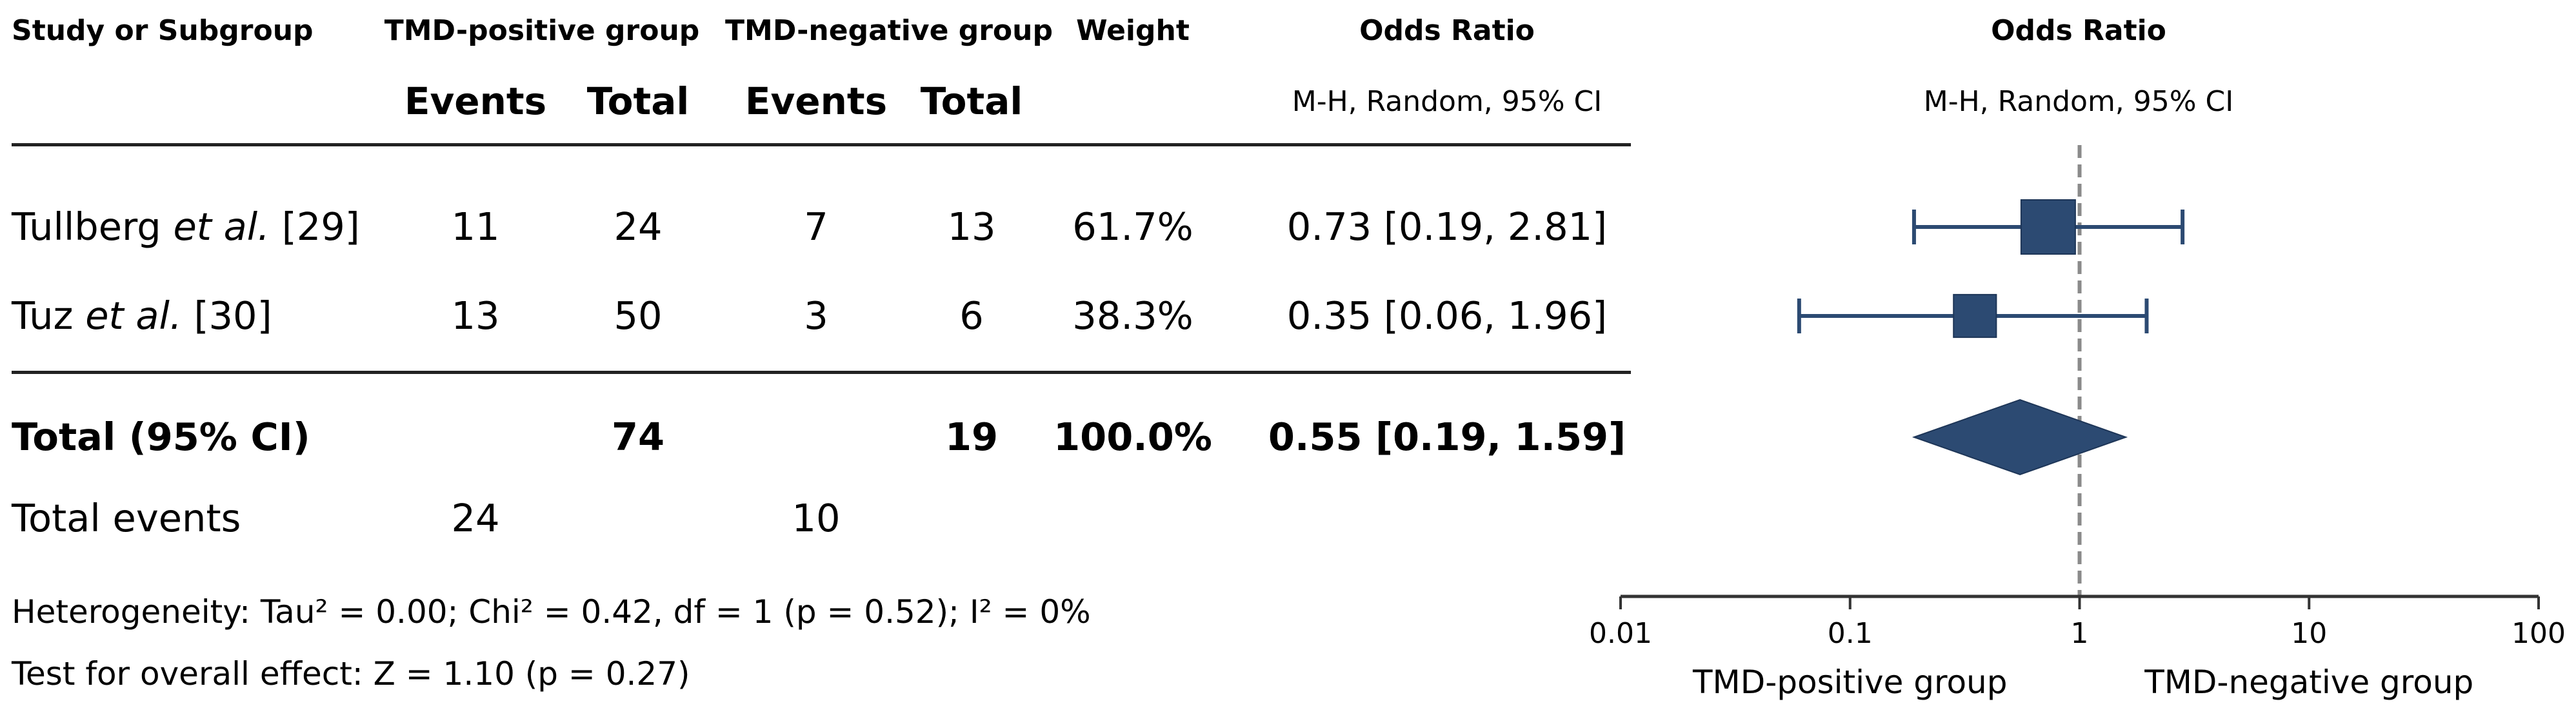  Describe the element at coordinates (475, 315) in the screenshot. I see `events1-row-2: 13` at that location.